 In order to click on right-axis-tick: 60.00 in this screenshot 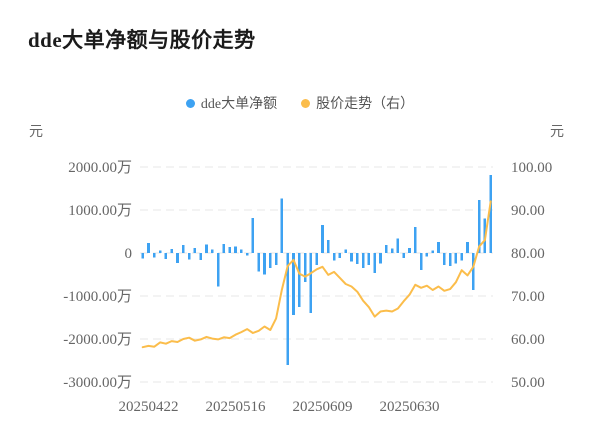, I will do `click(528, 340)`.